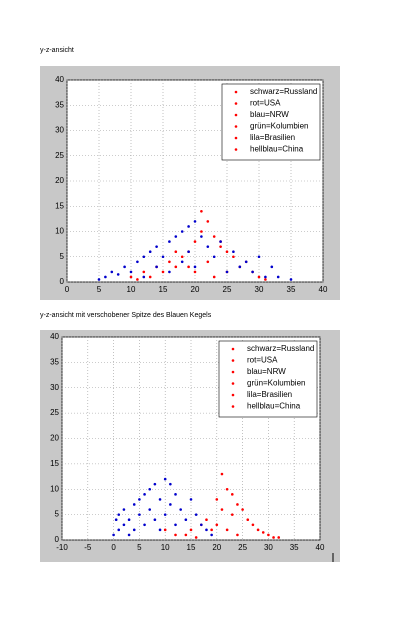 Image resolution: width=416 pixels, height=625 pixels. I want to click on x-tick-label: 20, so click(216, 547).